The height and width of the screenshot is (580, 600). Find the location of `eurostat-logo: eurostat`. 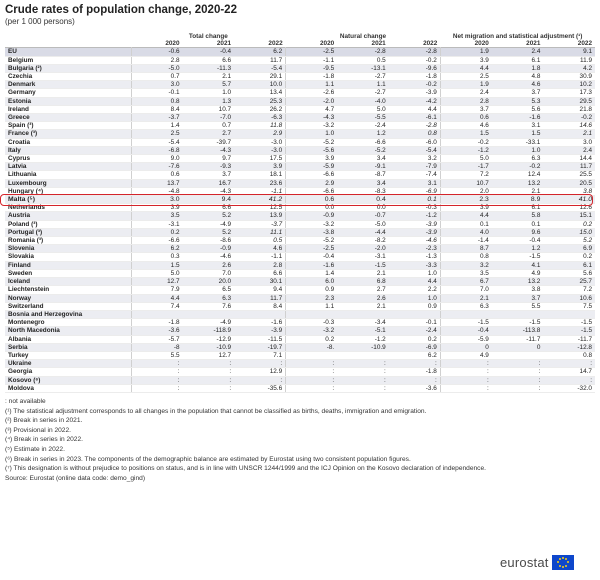

eurostat-logo: eurostat is located at coordinates (537, 562).